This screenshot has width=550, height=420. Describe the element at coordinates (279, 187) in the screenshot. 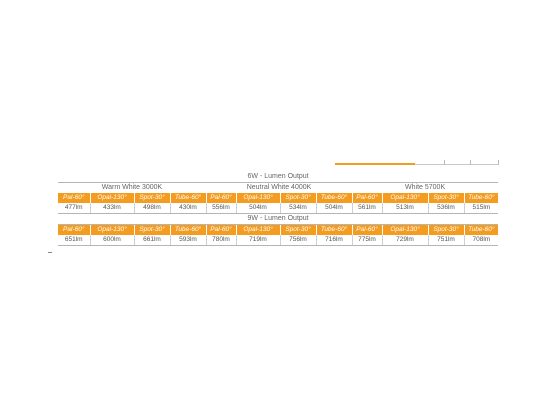

I see `group-neutral-white: Neutral White 4000K` at that location.